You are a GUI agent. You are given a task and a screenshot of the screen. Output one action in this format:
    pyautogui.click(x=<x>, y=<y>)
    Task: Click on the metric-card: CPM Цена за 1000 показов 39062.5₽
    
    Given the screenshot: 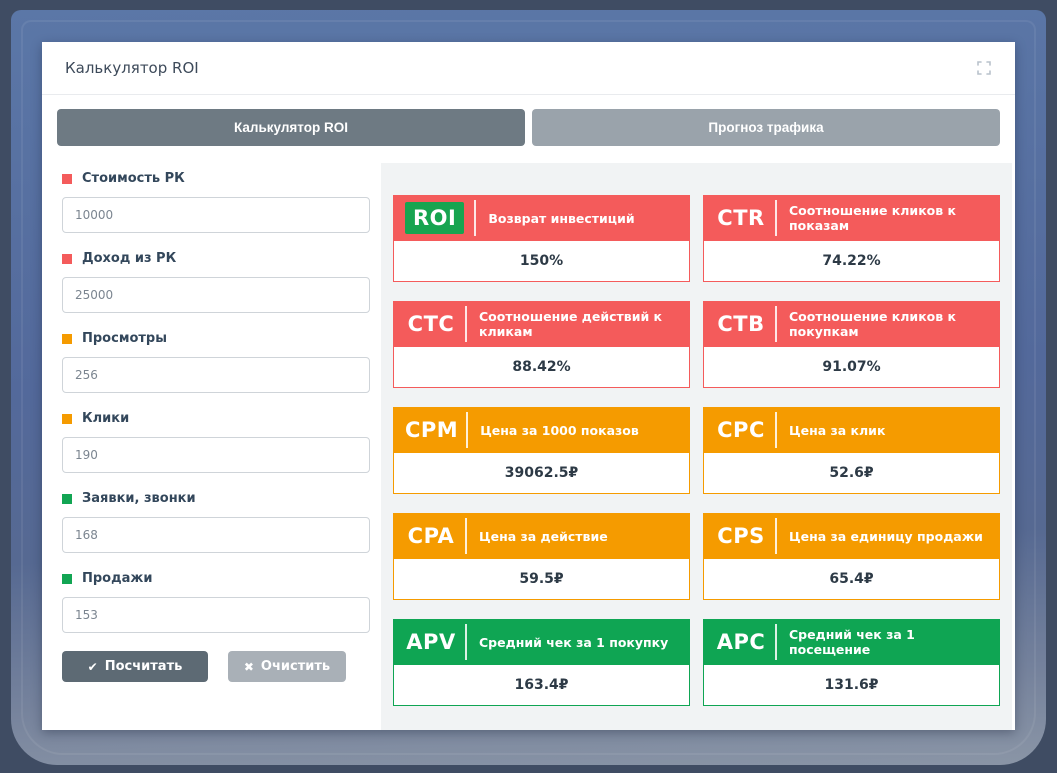 What is the action you would take?
    pyautogui.click(x=541, y=450)
    